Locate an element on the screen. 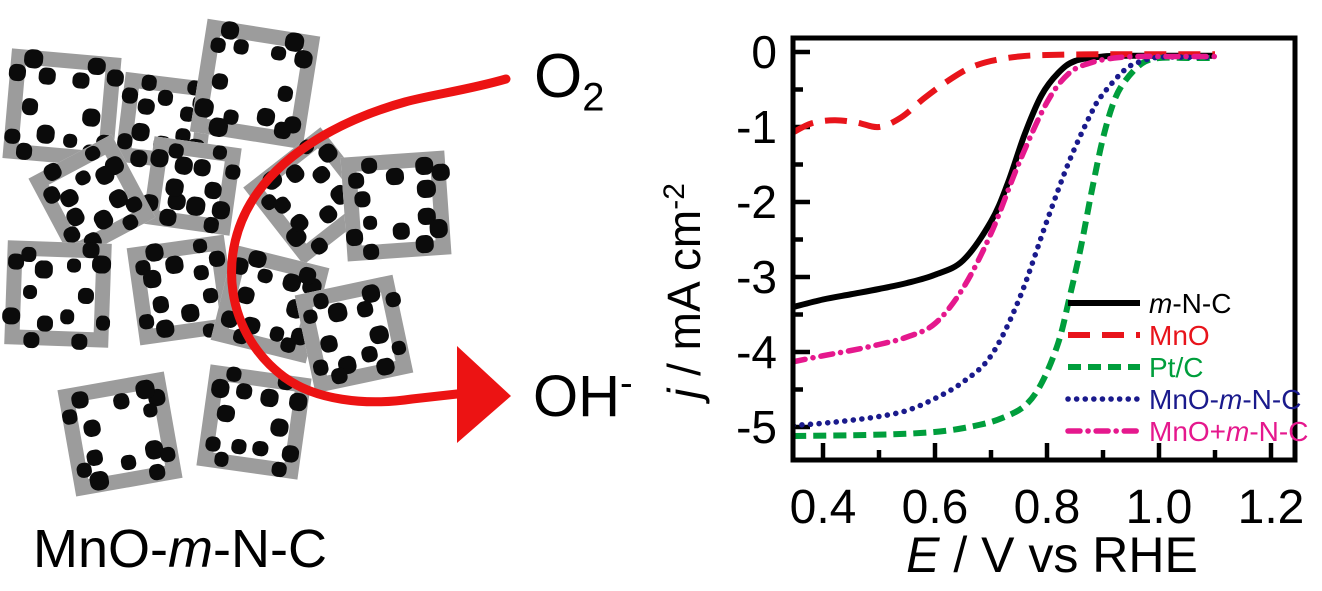 This screenshot has height=591, width=1322. series-m-N-C is located at coordinates (1003, 181).